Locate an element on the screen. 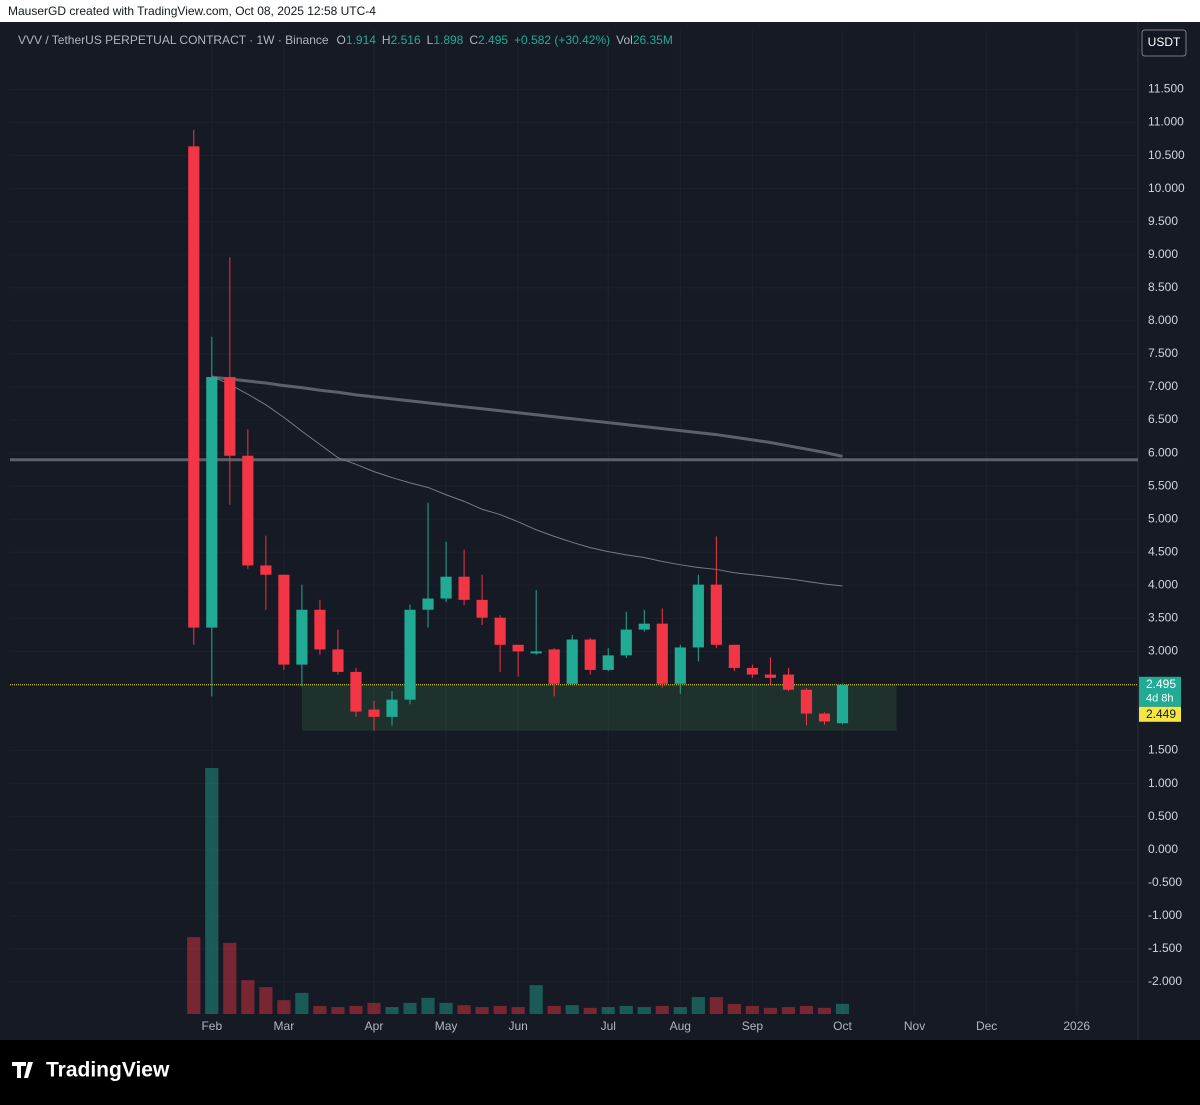  y-tick-label: 5.500 is located at coordinates (1163, 485).